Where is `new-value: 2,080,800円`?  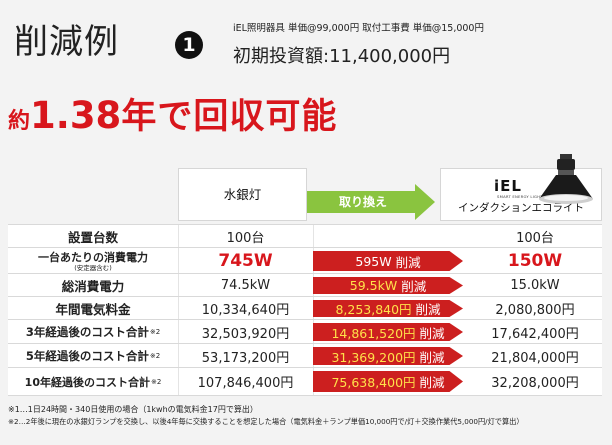 new-value: 2,080,800円 is located at coordinates (535, 310).